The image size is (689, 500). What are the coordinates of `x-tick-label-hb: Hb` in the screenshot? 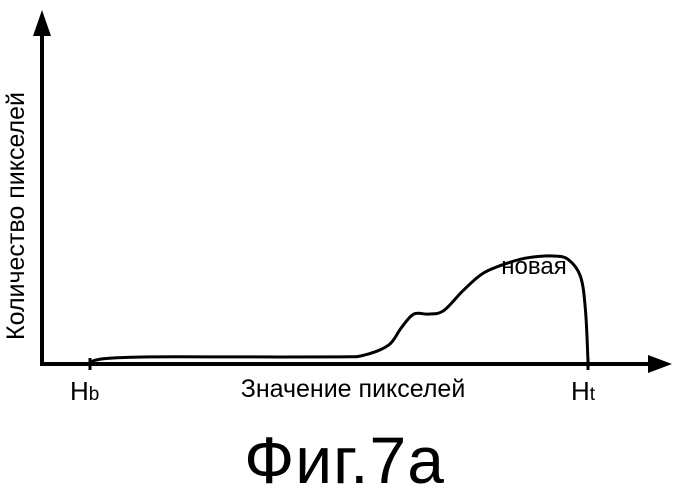 It's located at (84, 391).